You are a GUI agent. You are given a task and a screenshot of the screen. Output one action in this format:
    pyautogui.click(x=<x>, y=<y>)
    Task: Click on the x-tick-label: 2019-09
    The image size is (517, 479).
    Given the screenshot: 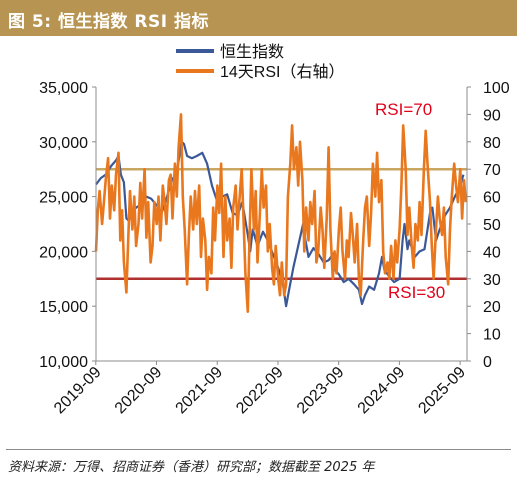 What is the action you would take?
    pyautogui.click(x=78, y=391)
    